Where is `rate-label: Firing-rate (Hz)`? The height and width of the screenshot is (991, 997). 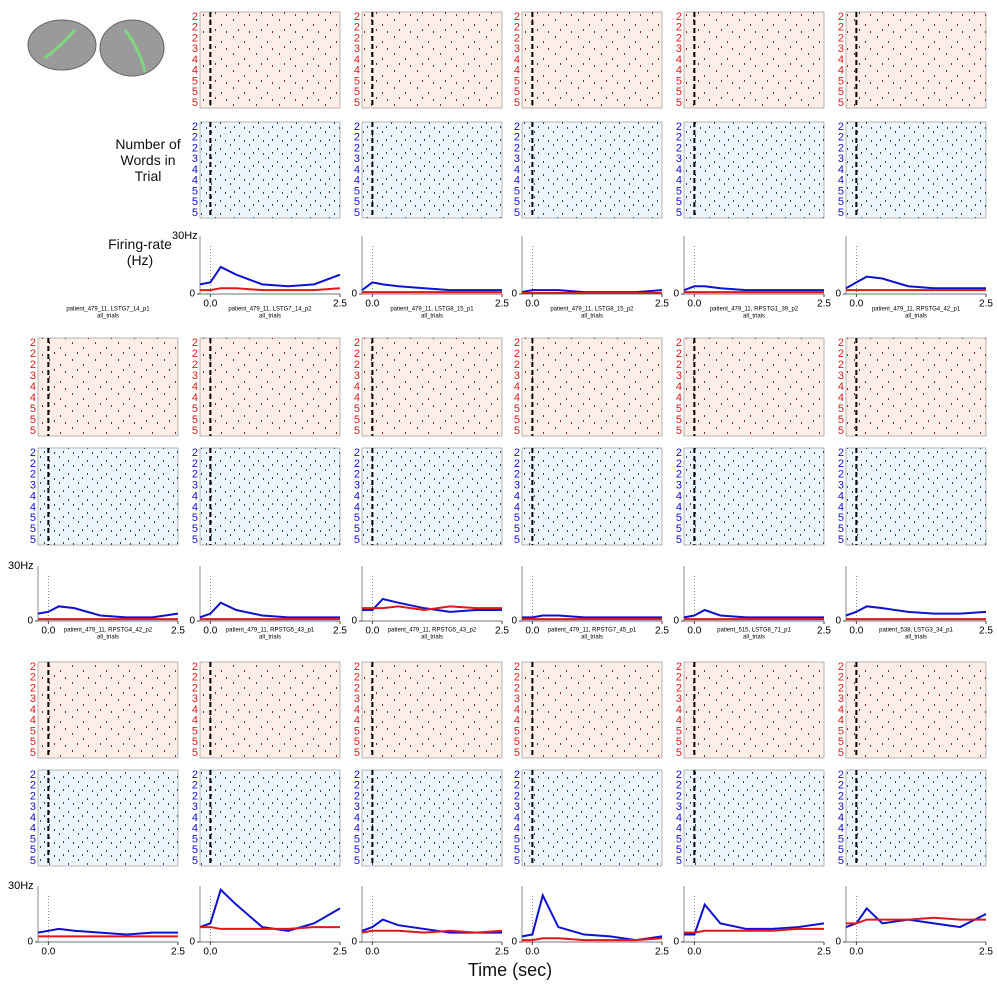 rate-label: Firing-rate (Hz) is located at coordinates (140, 252).